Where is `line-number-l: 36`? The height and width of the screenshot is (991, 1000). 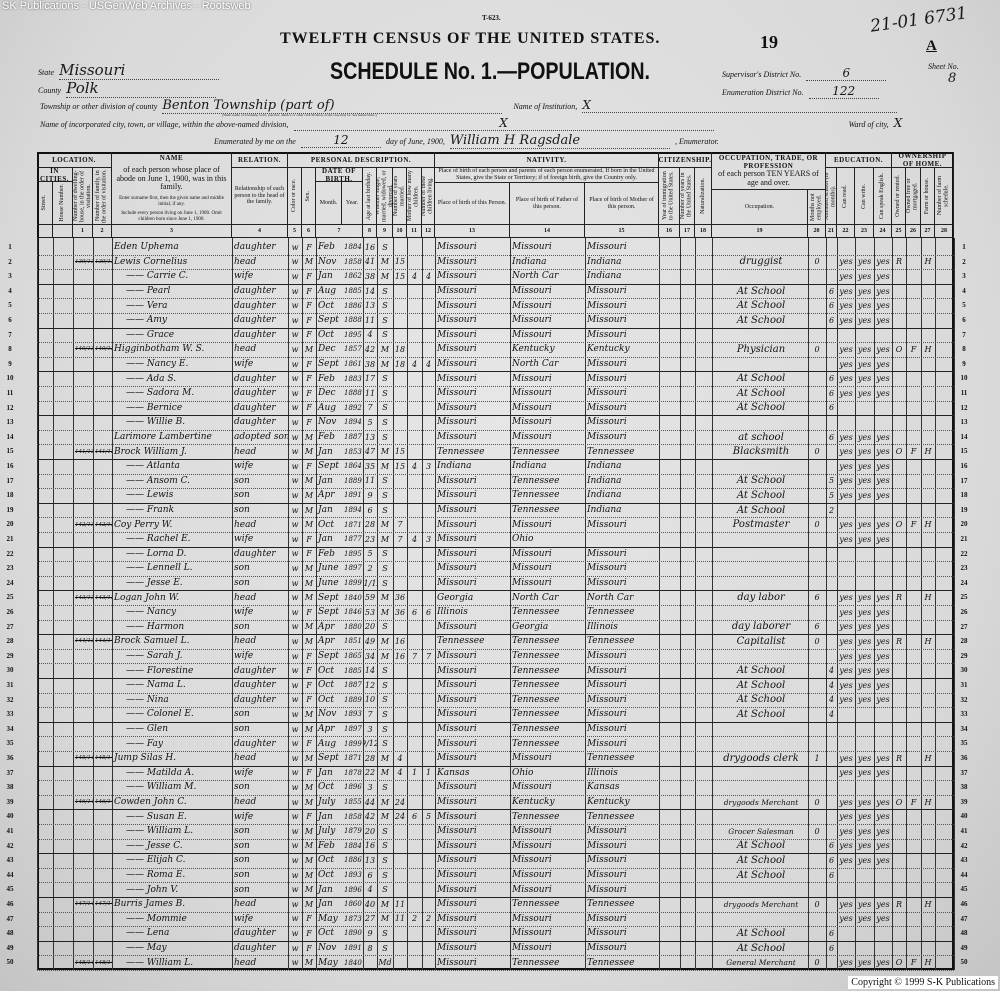
line-number-l: 36 is located at coordinates (10, 758).